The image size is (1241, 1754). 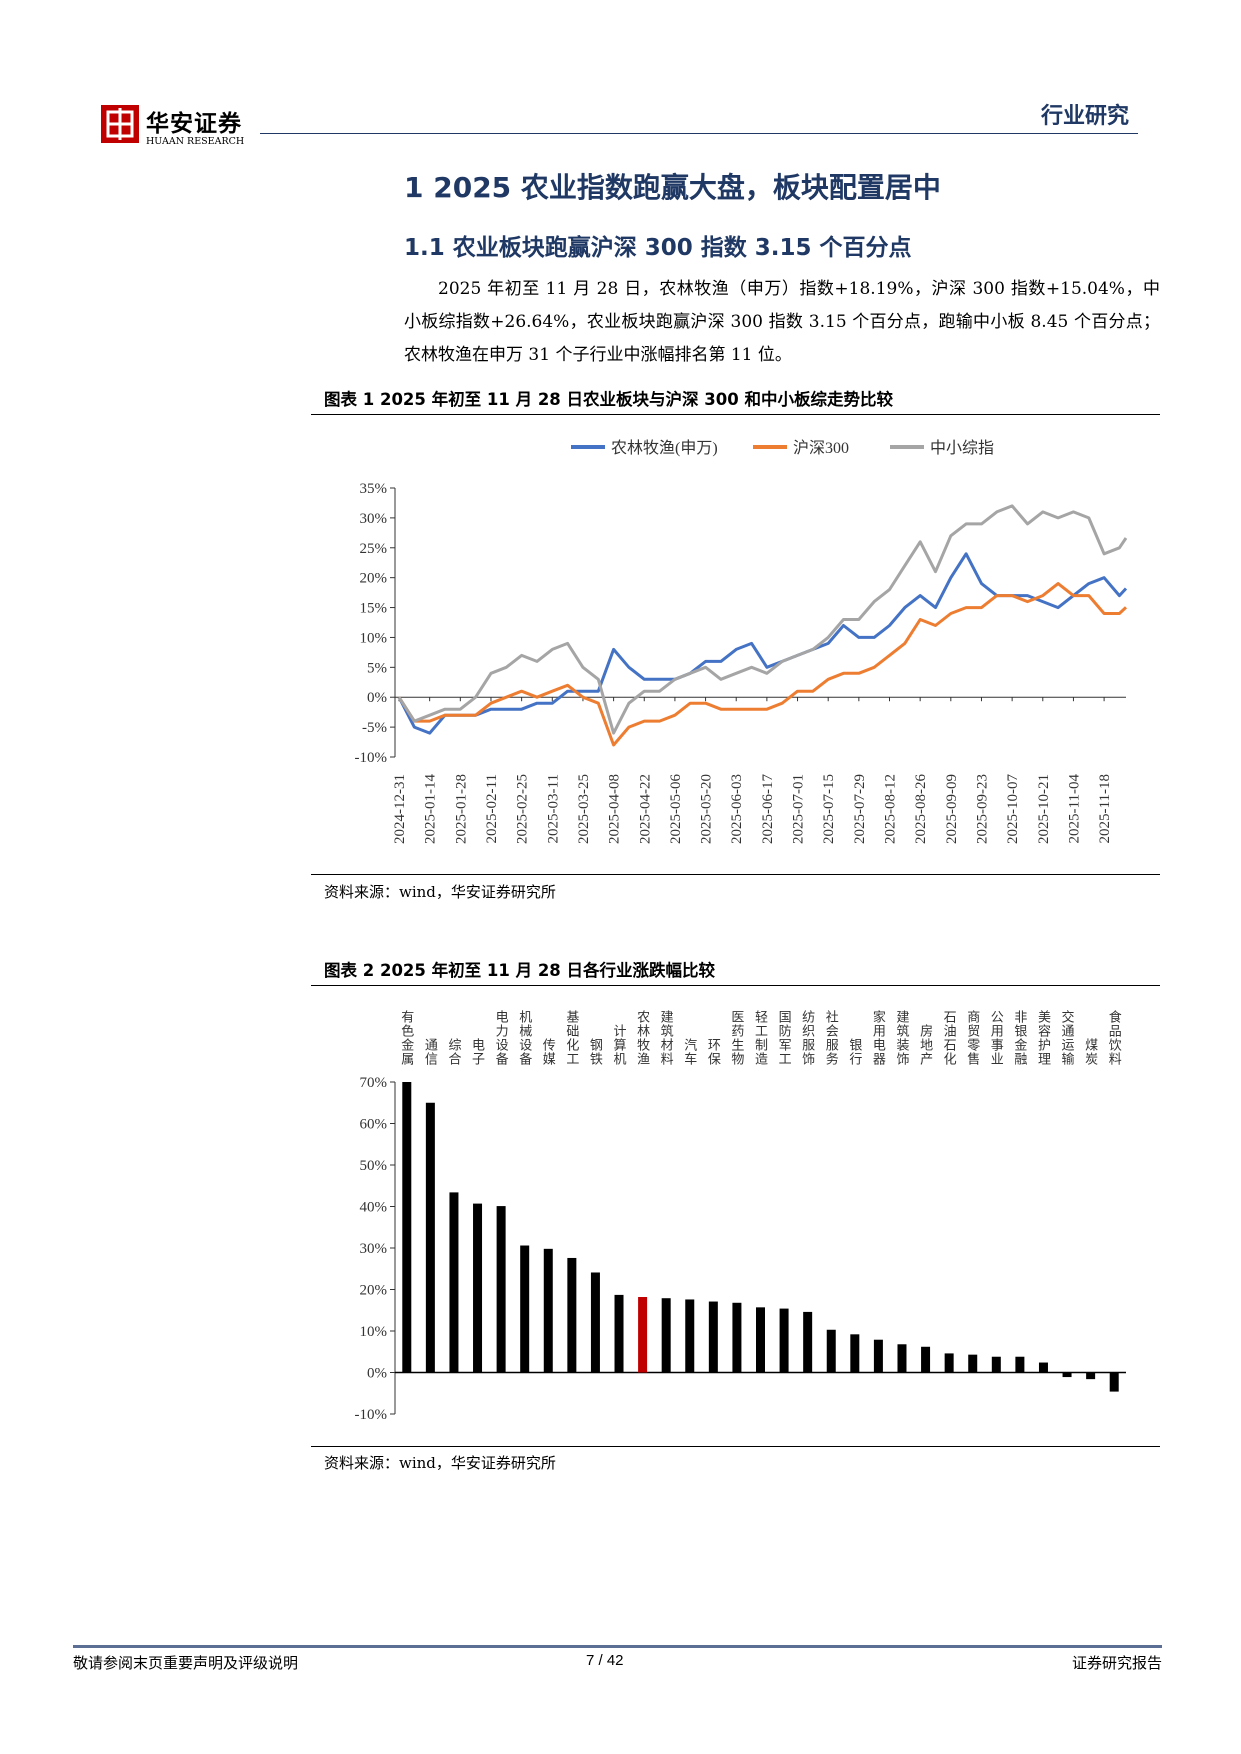 I want to click on x-tick-label: 2025-03-25, so click(x=584, y=809).